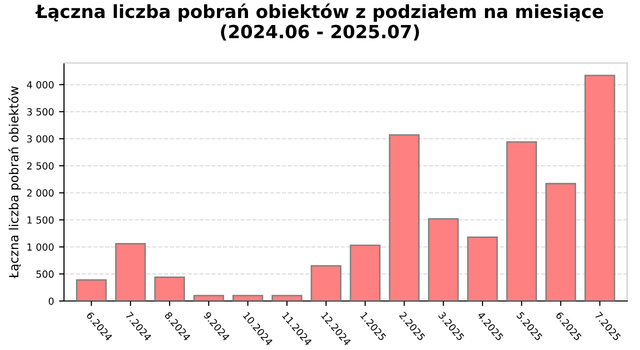 The height and width of the screenshot is (350, 640). Describe the element at coordinates (319, 22) in the screenshot. I see `chart-title: Łączna liczba pobrań obiektów z podziałem na miesiące (2024.06 - 2025.07)` at that location.